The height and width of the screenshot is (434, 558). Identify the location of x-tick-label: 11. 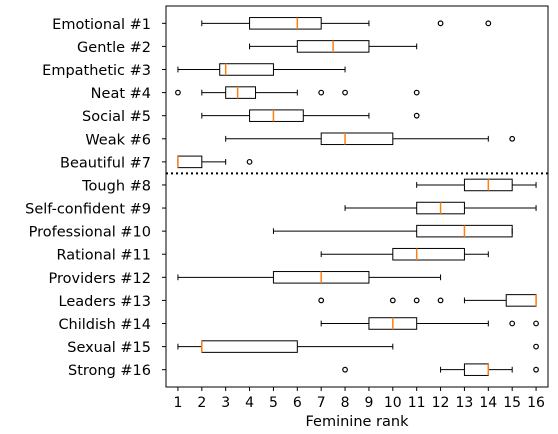
(417, 403).